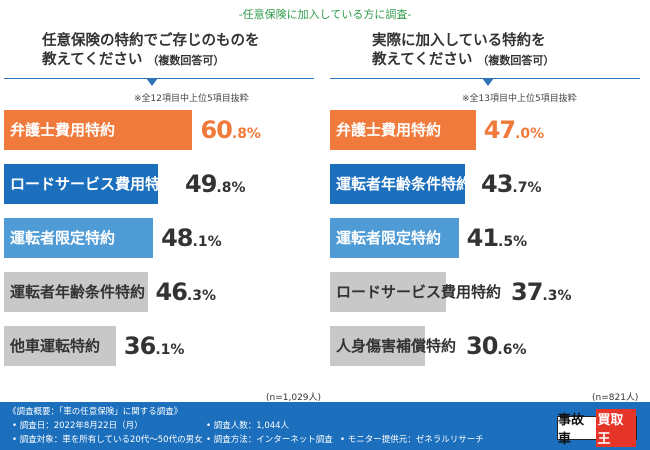 Image resolution: width=650 pixels, height=450 pixels. I want to click on logo-text-red: 買取王, so click(615, 428).